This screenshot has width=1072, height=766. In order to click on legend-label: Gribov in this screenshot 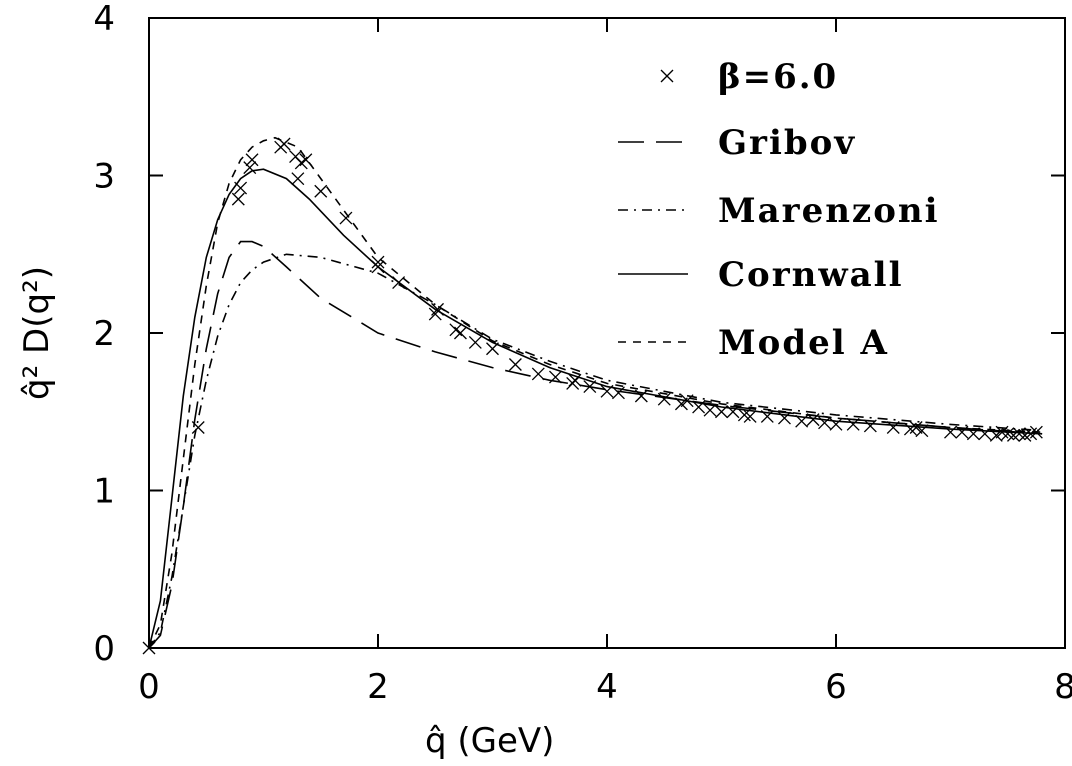, I will do `click(787, 143)`.